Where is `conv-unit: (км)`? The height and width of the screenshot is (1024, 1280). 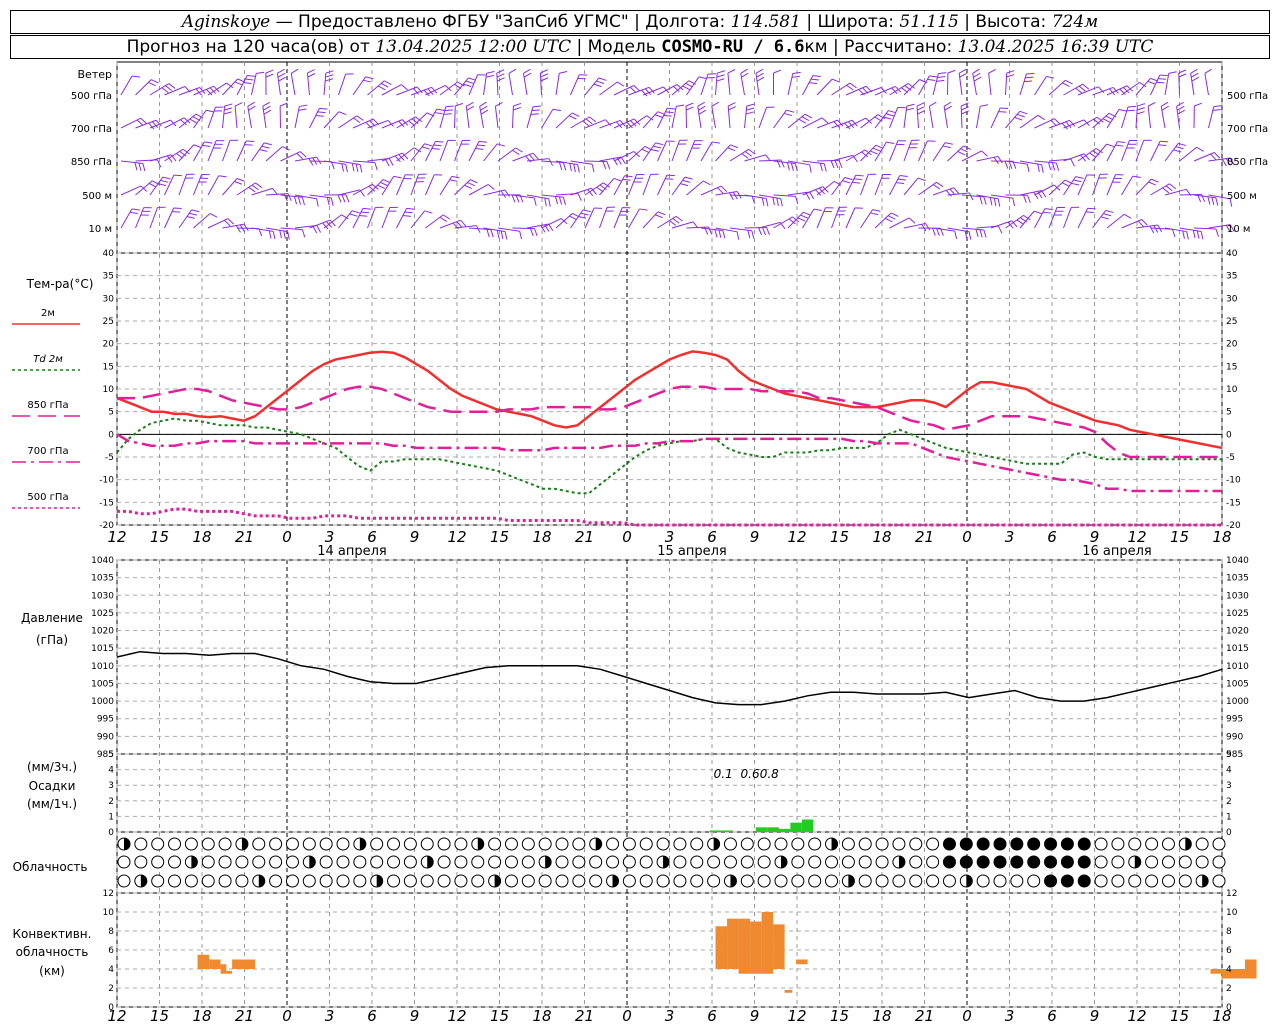 conv-unit: (км) is located at coordinates (52, 971).